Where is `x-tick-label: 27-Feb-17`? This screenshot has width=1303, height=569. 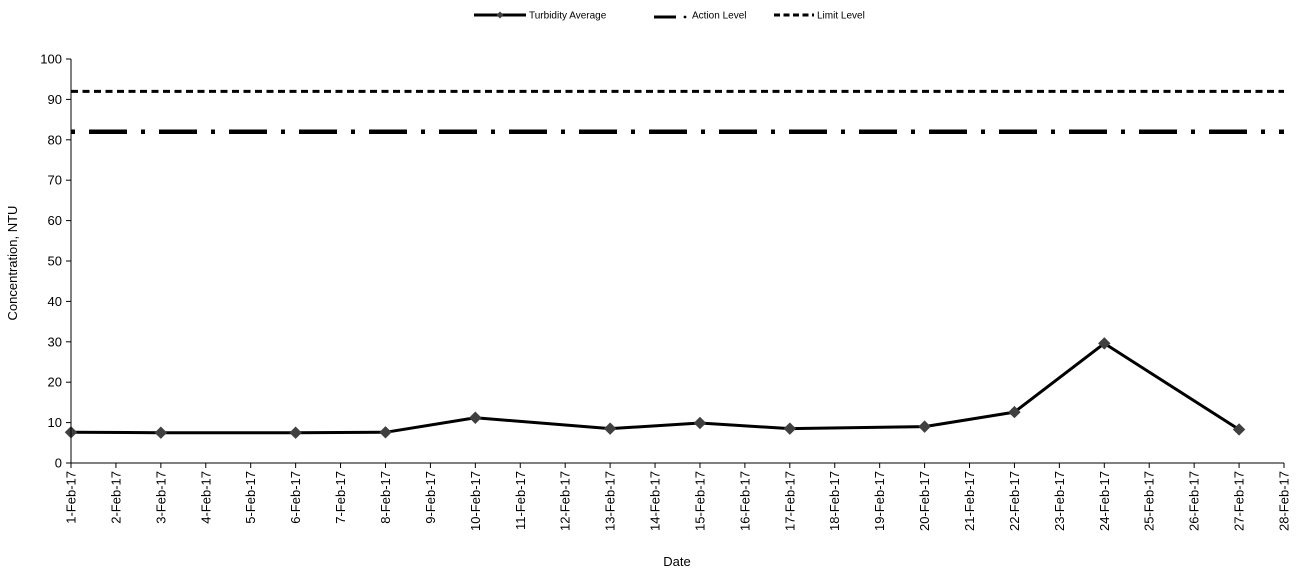 x-tick-label: 27-Feb-17 is located at coordinates (1239, 501).